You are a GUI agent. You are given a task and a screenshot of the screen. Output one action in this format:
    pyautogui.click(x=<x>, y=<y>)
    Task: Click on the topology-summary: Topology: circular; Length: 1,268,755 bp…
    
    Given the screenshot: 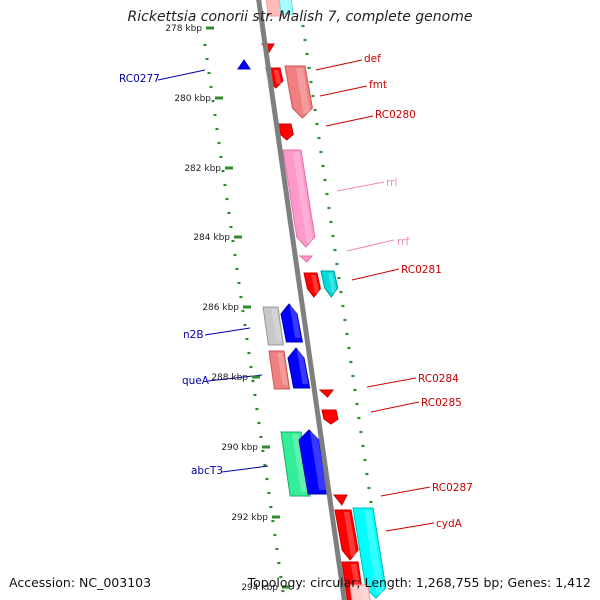 What is the action you would take?
    pyautogui.click(x=419, y=582)
    